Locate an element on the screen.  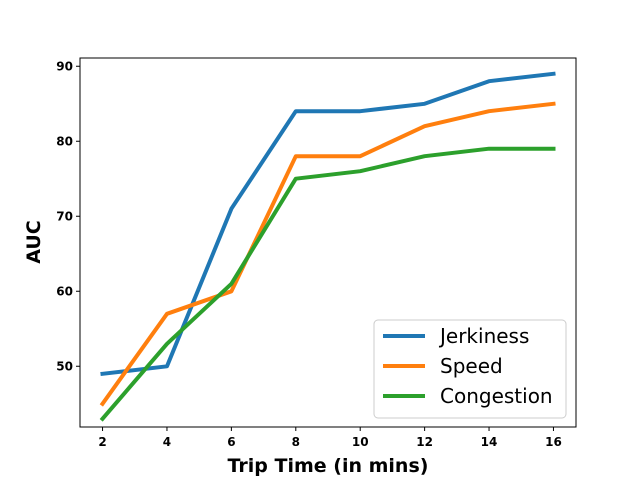
x-axis: 2 4 6 8 10 12 14 16 is located at coordinates (330, 438).